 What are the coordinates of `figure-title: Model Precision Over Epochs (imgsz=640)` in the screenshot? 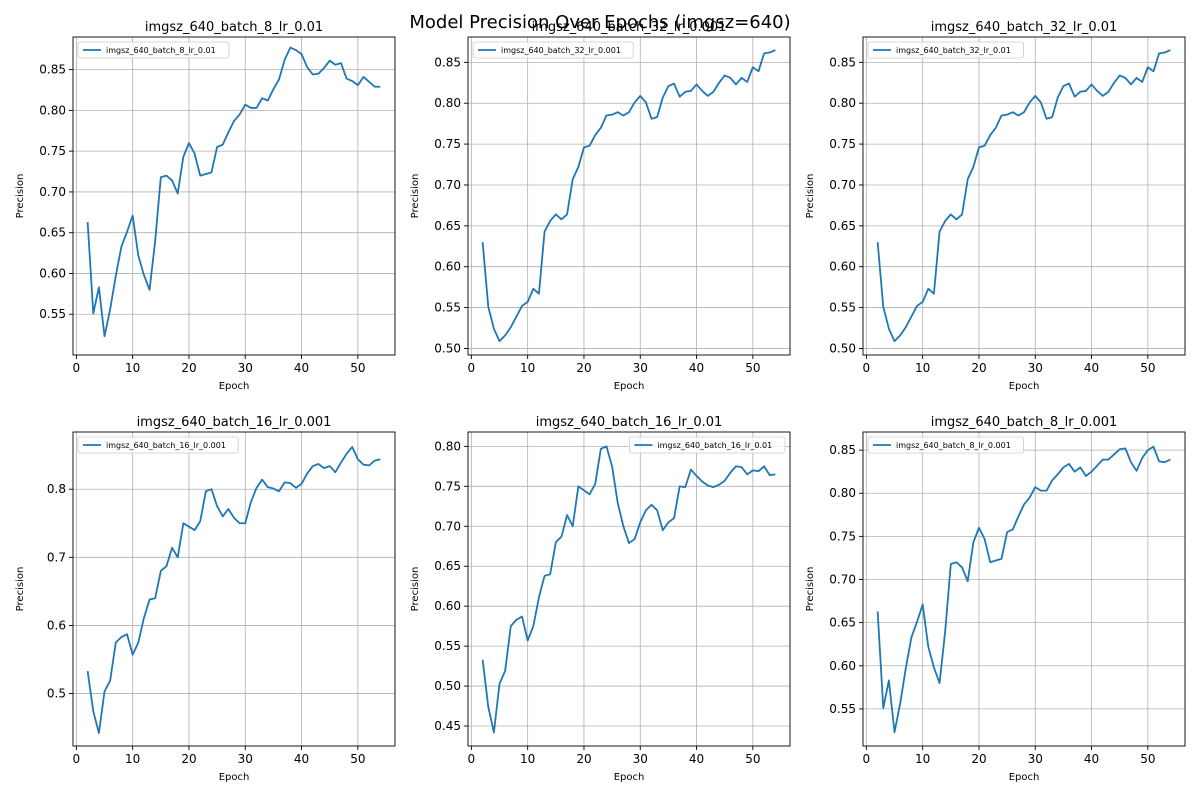 It's located at (600, 22).